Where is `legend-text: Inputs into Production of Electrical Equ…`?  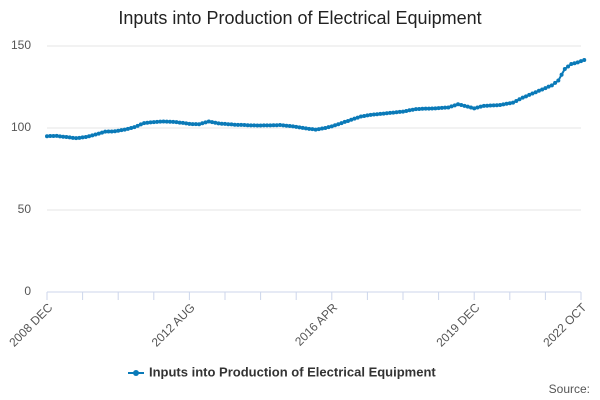
legend-text: Inputs into Production of Electrical Equ… is located at coordinates (292, 371).